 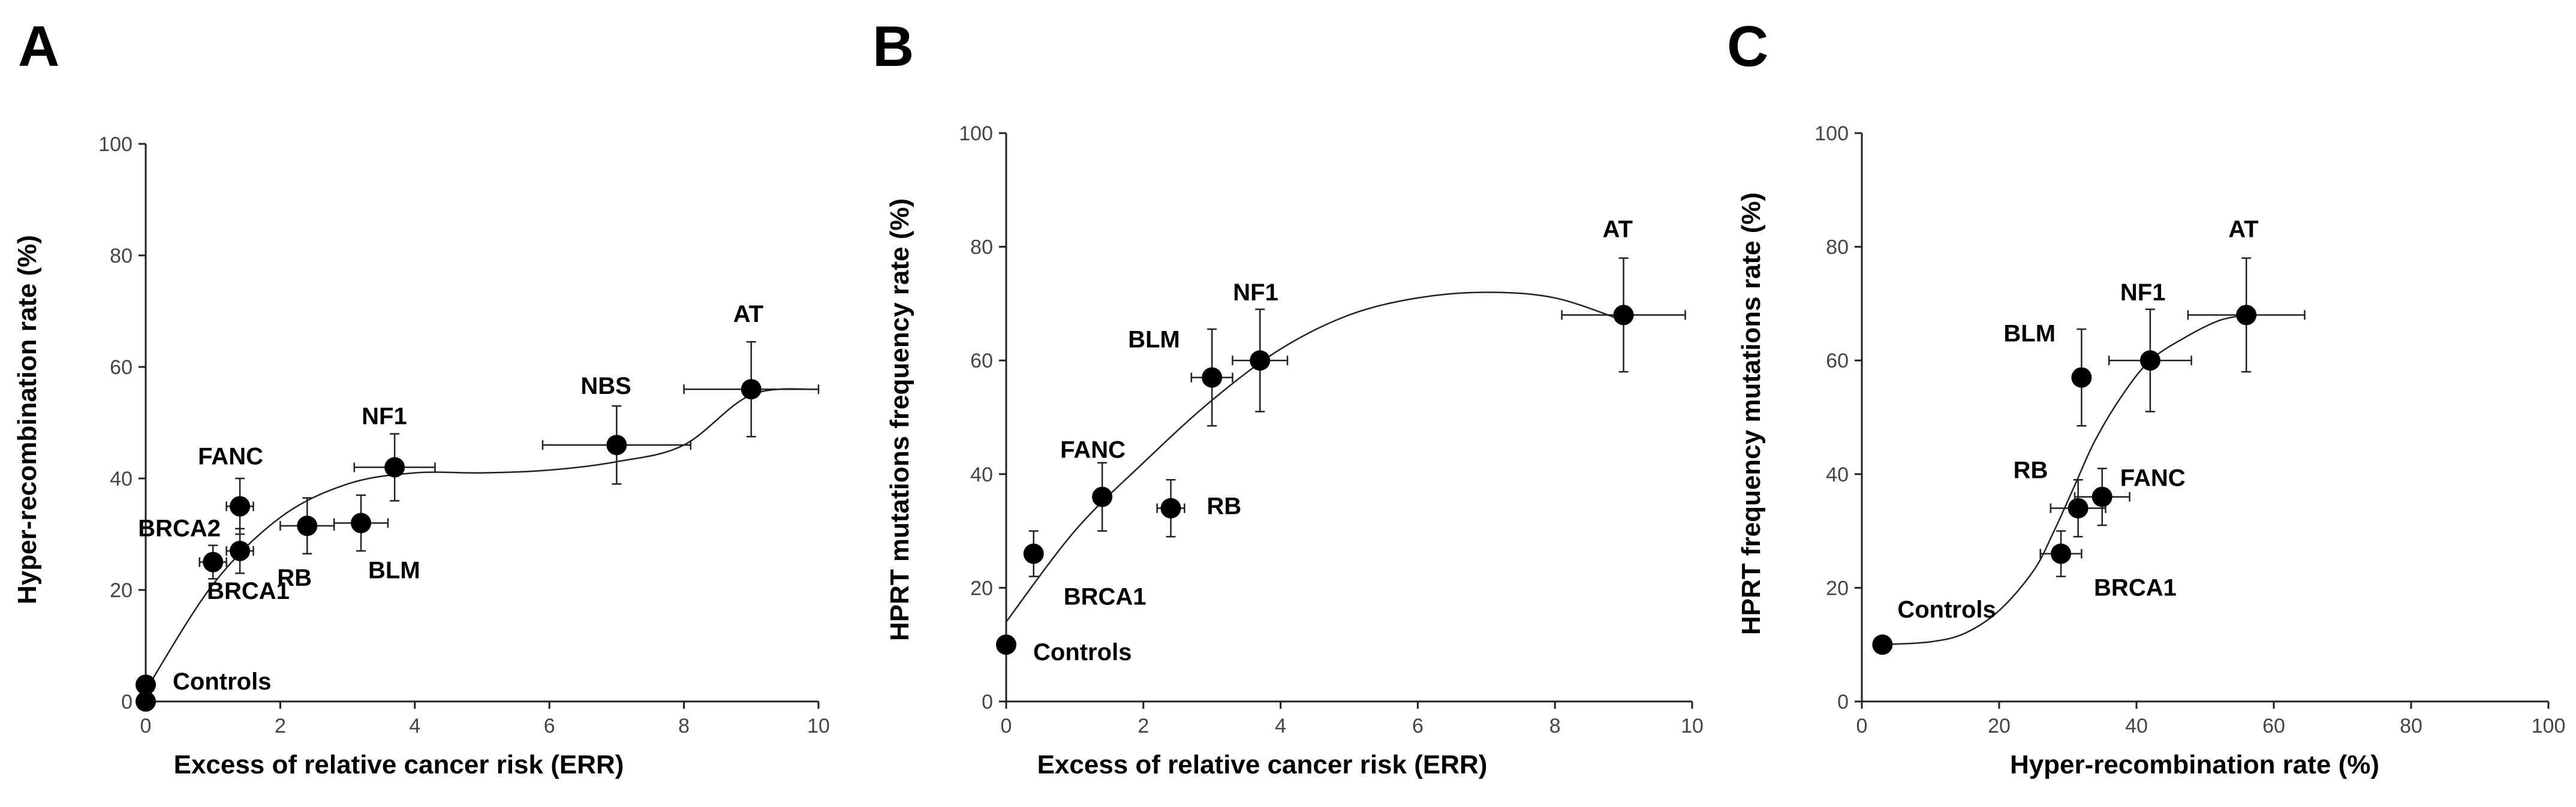 What do you see at coordinates (2273, 726) in the screenshot?
I see `x-tick-label: 60` at bounding box center [2273, 726].